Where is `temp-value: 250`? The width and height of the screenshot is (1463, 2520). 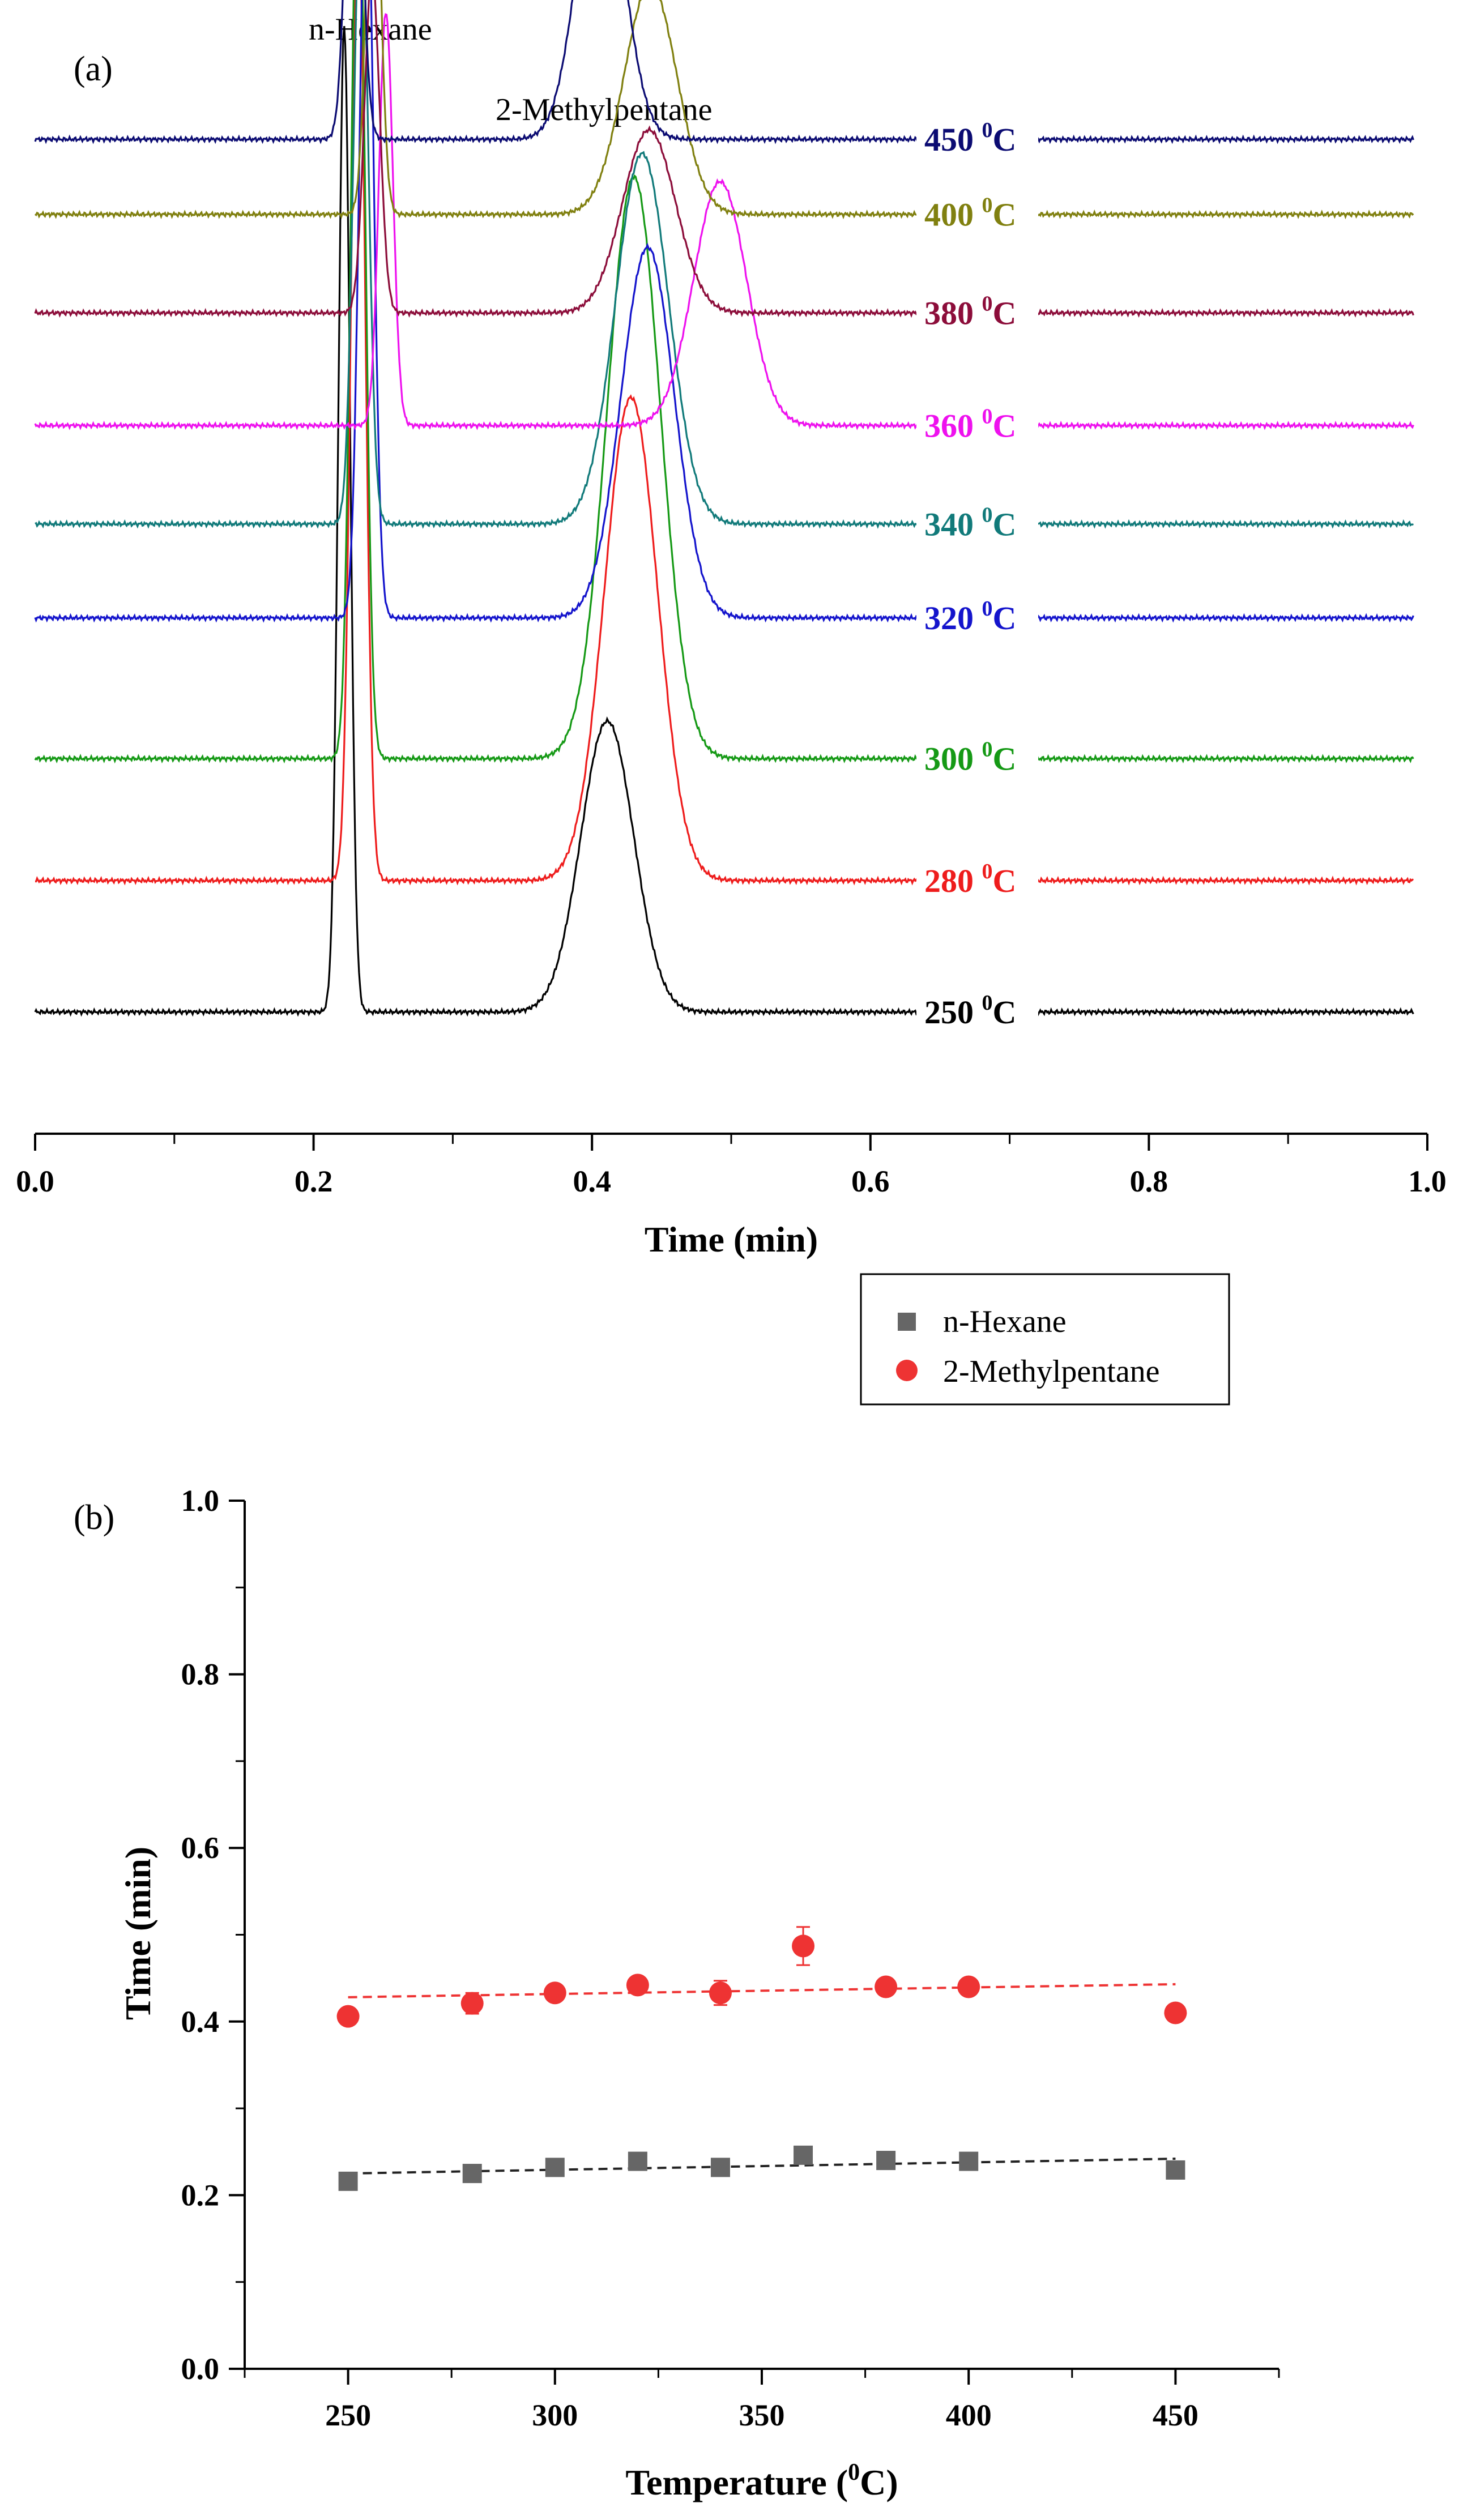
temp-value: 250 is located at coordinates (953, 1012).